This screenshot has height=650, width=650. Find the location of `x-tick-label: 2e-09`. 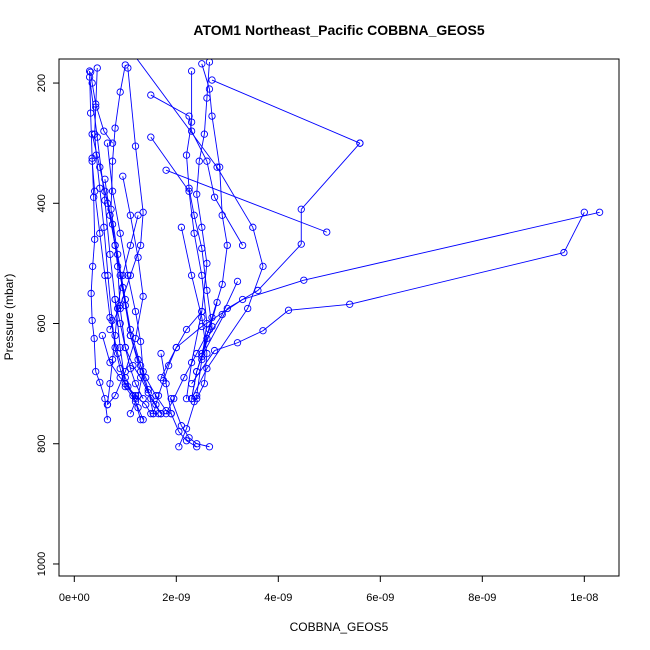

x-tick-label: 2e-09 is located at coordinates (176, 598).